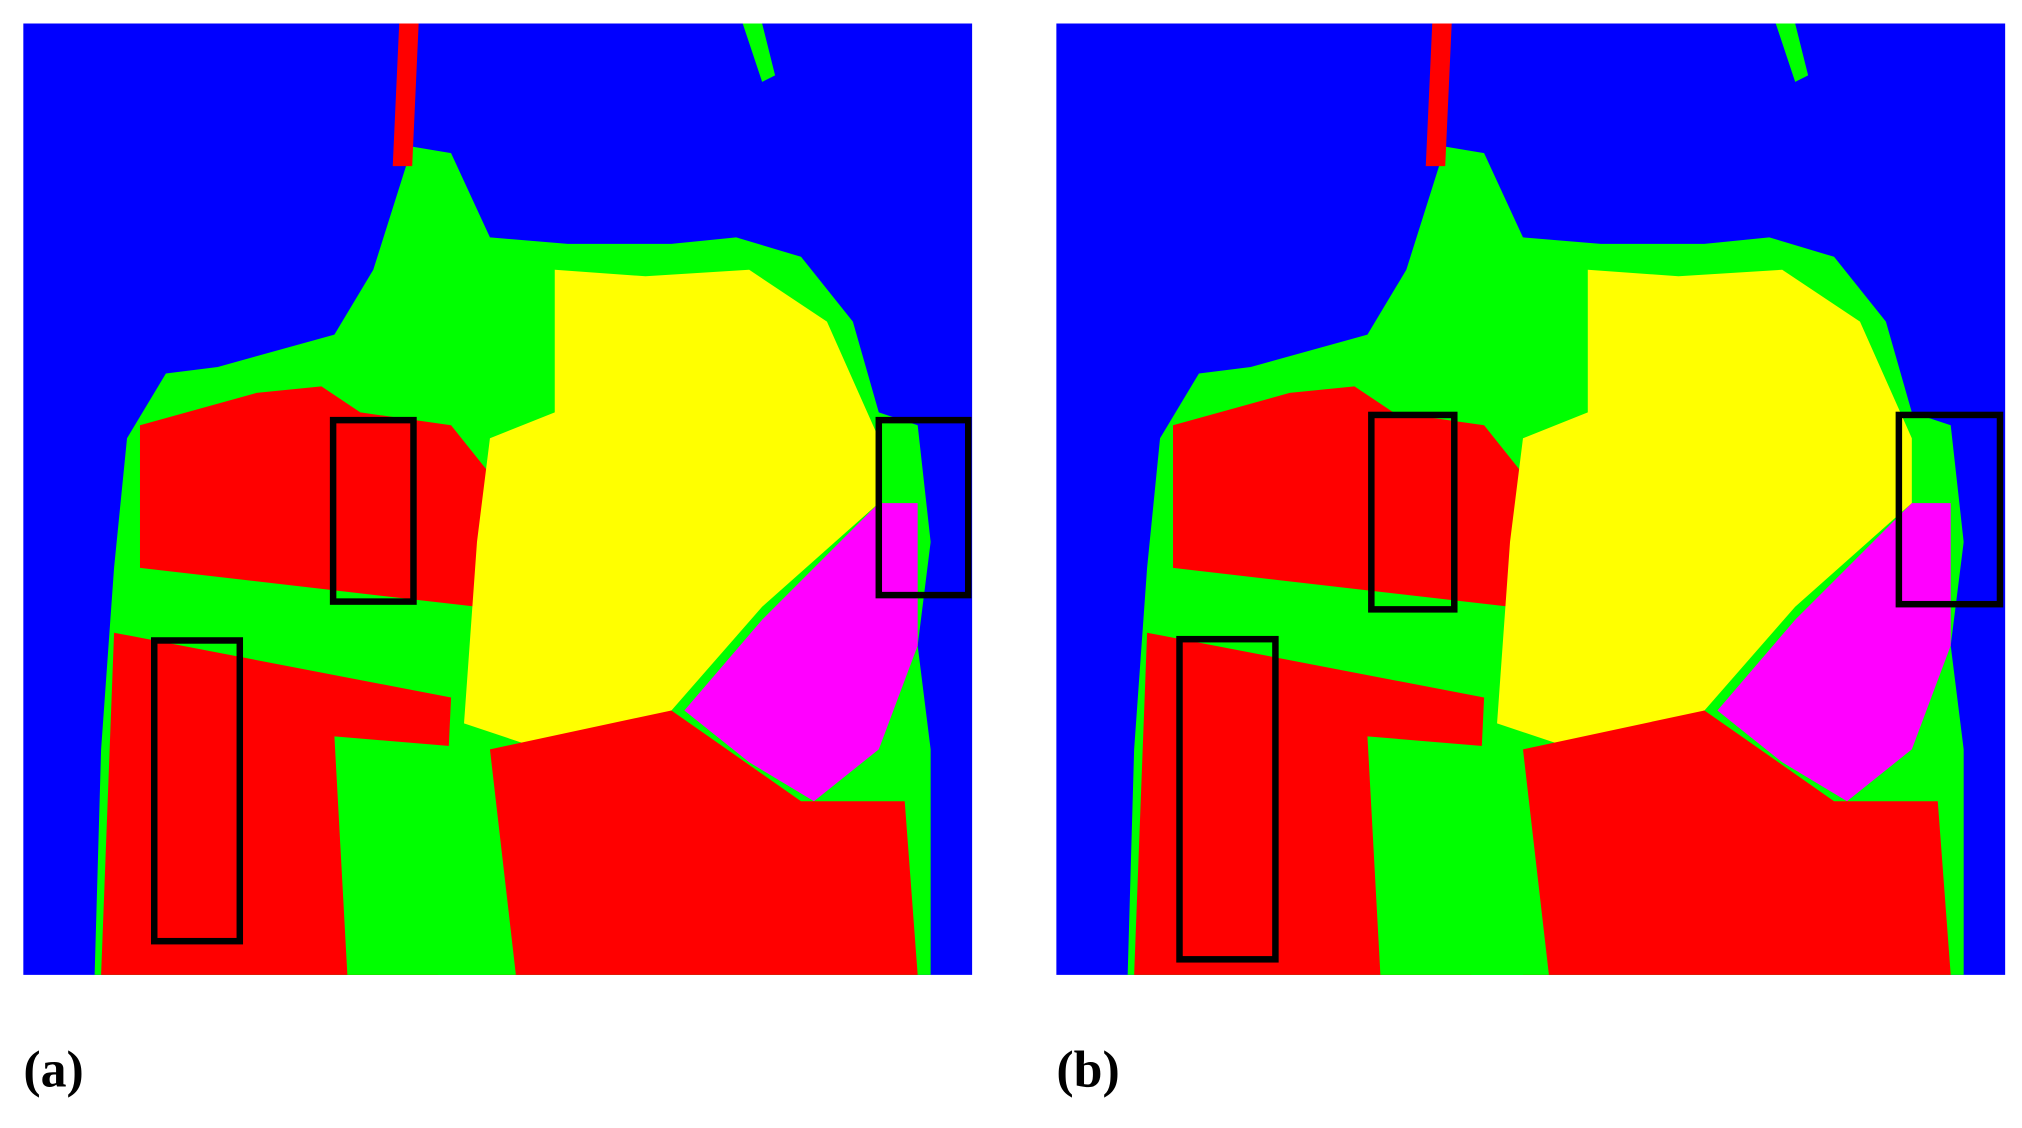 Image resolution: width=2022 pixels, height=1128 pixels. What do you see at coordinates (1087, 1069) in the screenshot?
I see `panel-label: (b)` at bounding box center [1087, 1069].